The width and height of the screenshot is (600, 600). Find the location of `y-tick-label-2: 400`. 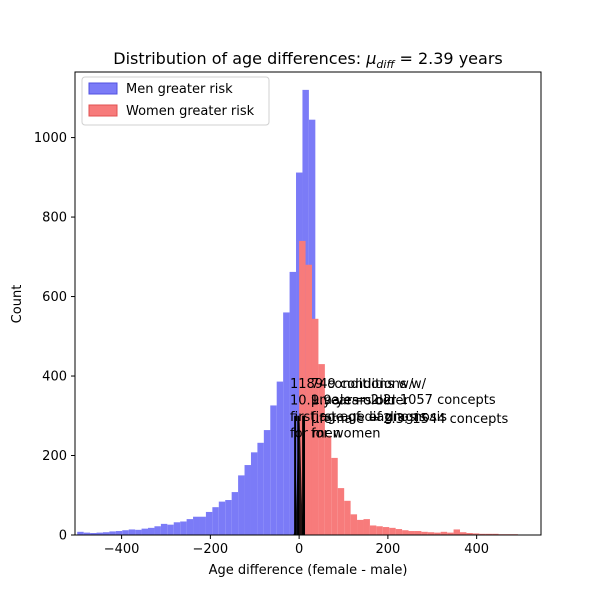

y-tick-label-2: 400 is located at coordinates (54, 377).